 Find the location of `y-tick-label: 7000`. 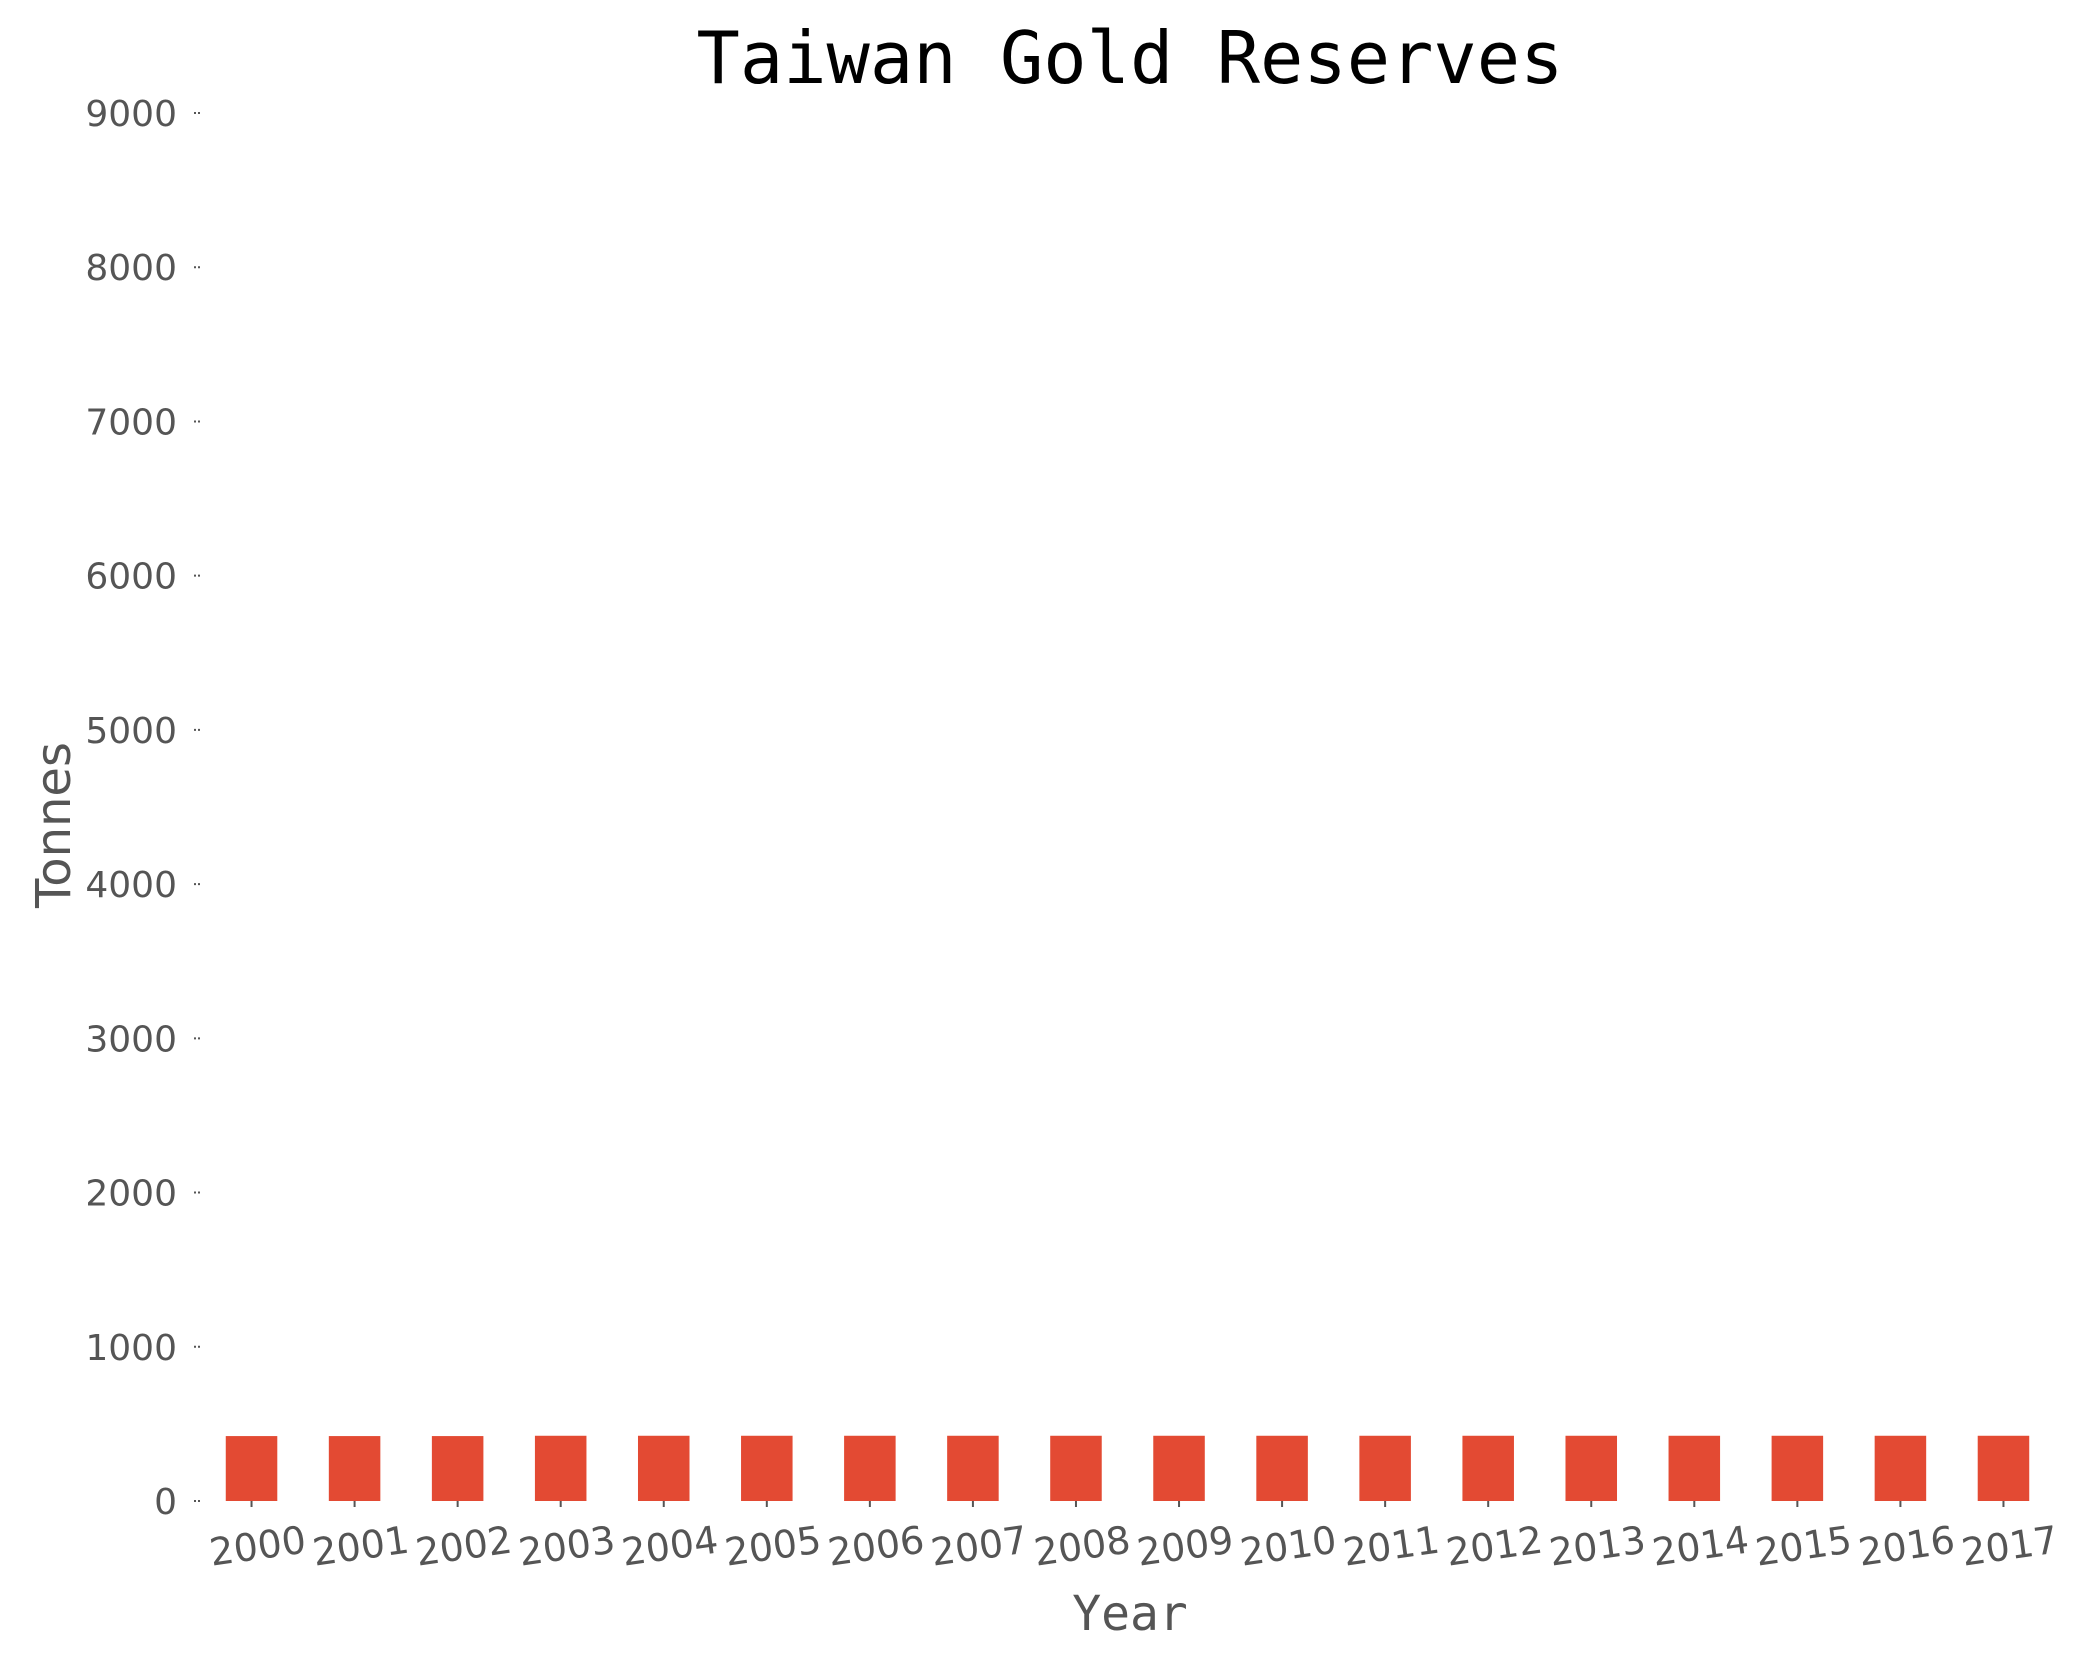

y-tick-label: 7000 is located at coordinates (131, 422).